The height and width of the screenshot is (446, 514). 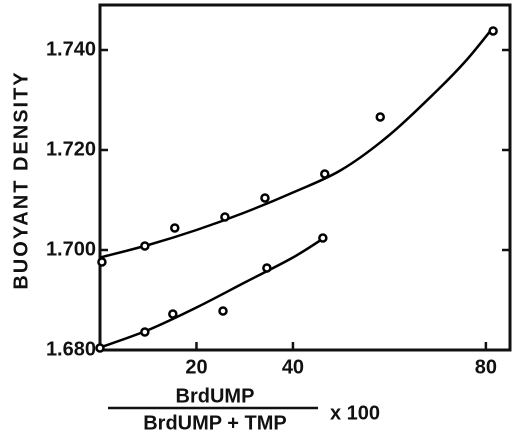 What do you see at coordinates (212, 292) in the screenshot?
I see `fit-curve` at bounding box center [212, 292].